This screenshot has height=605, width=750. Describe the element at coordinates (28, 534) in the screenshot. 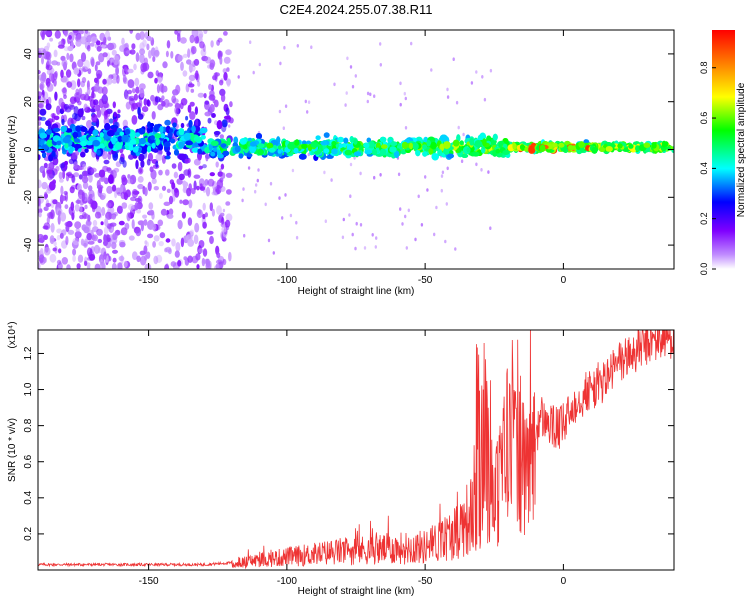

I see `y-tick-label: 0.2` at that location.